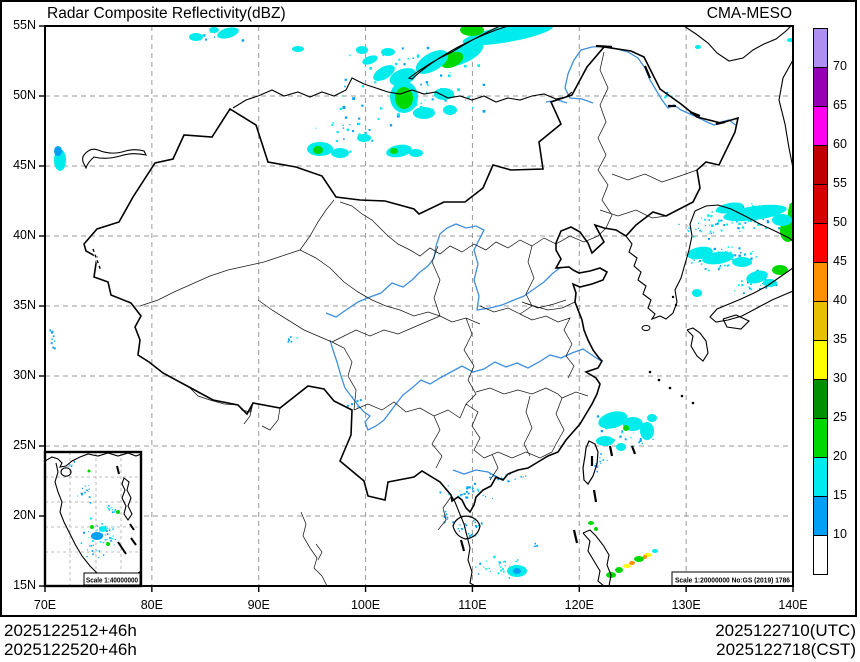 This screenshot has height=662, width=860. I want to click on page-title: Radar Composite Reflectivity(dBZ), so click(166, 13).